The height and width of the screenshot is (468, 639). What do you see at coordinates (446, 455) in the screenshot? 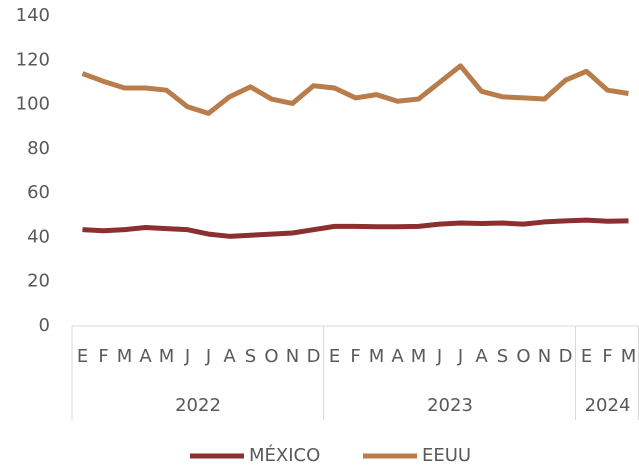
I see `legend-label: EEUU` at bounding box center [446, 455].